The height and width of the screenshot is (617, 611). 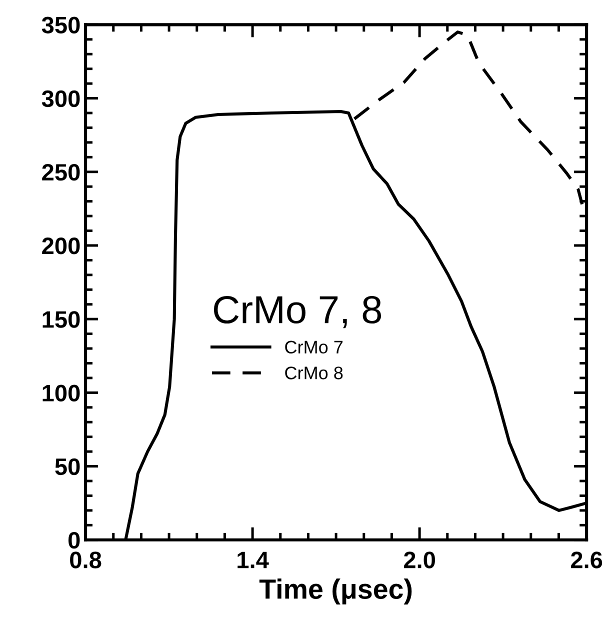 What do you see at coordinates (61, 172) in the screenshot?
I see `y-tick-label: 250` at bounding box center [61, 172].